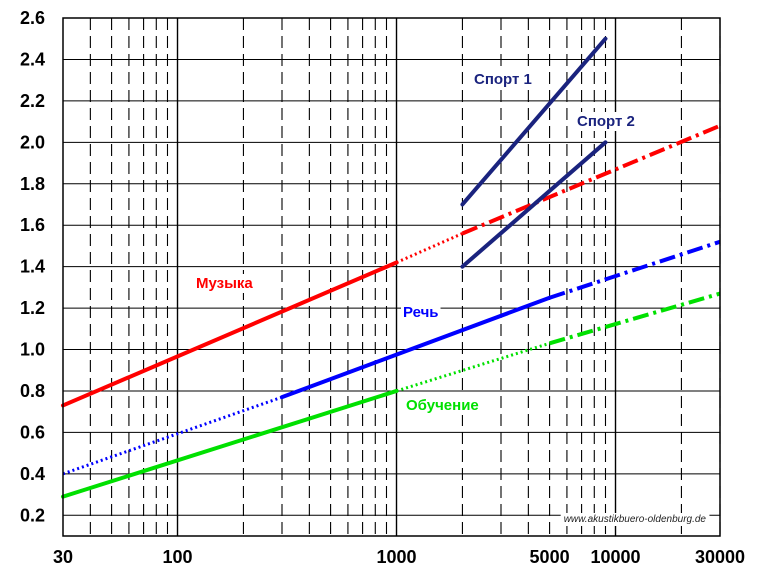  I want to click on y-tick-label: 1.6, so click(32, 225).